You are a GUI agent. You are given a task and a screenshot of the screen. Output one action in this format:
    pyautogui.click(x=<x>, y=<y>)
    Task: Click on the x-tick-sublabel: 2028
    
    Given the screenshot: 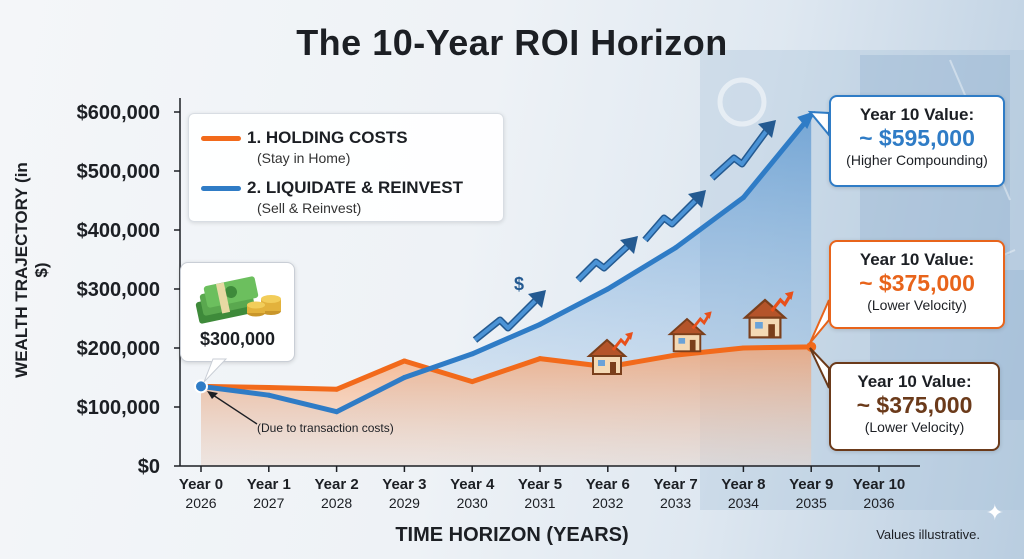 What is the action you would take?
    pyautogui.click(x=336, y=503)
    